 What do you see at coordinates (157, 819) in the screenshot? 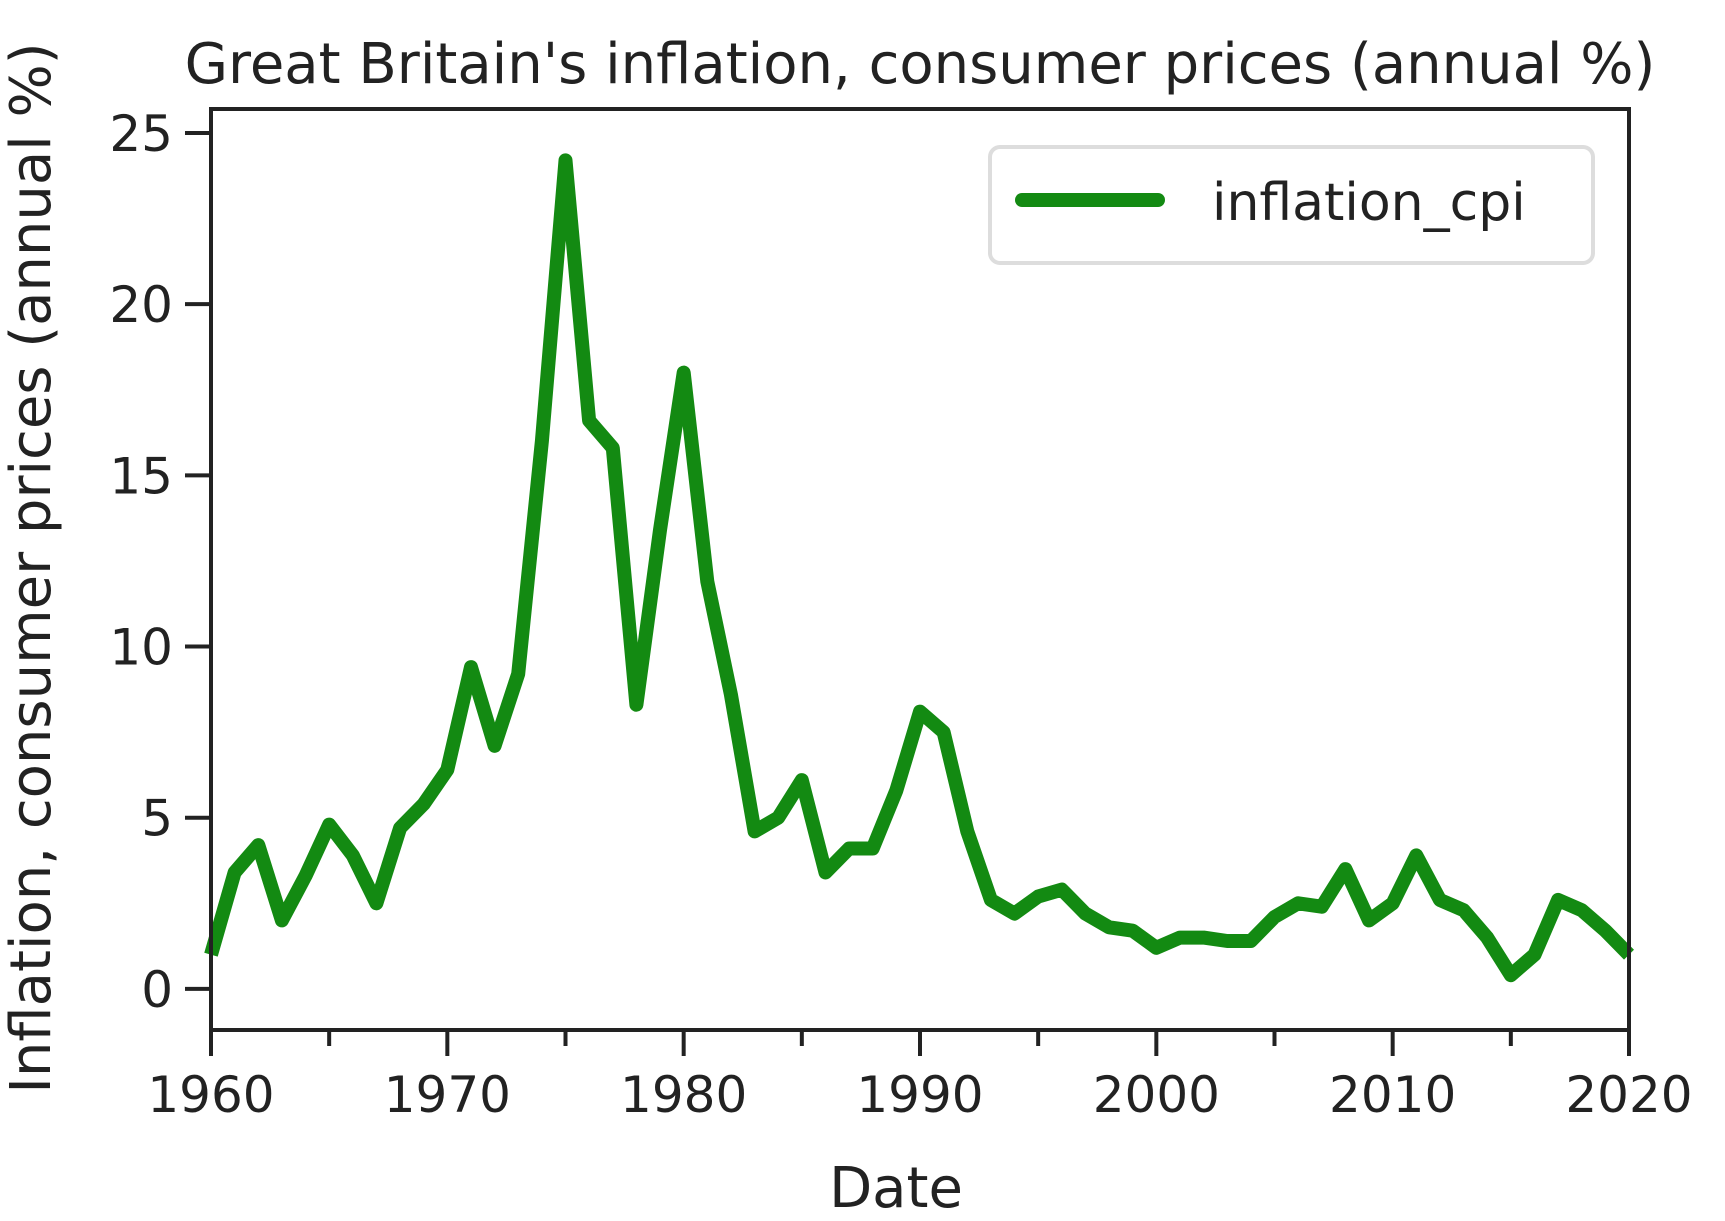
I see `y-tick-label: 5` at bounding box center [157, 819].